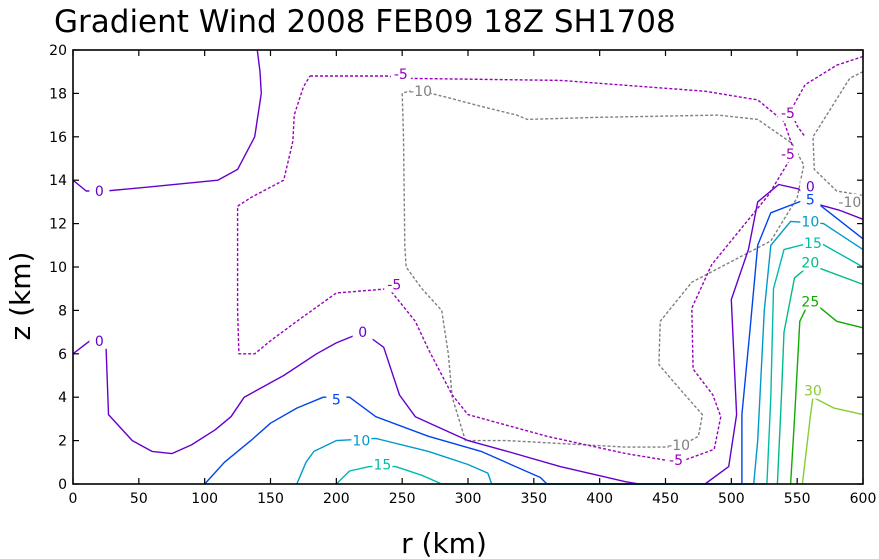  I want to click on y-tick-label-9: 18, so click(58, 94).